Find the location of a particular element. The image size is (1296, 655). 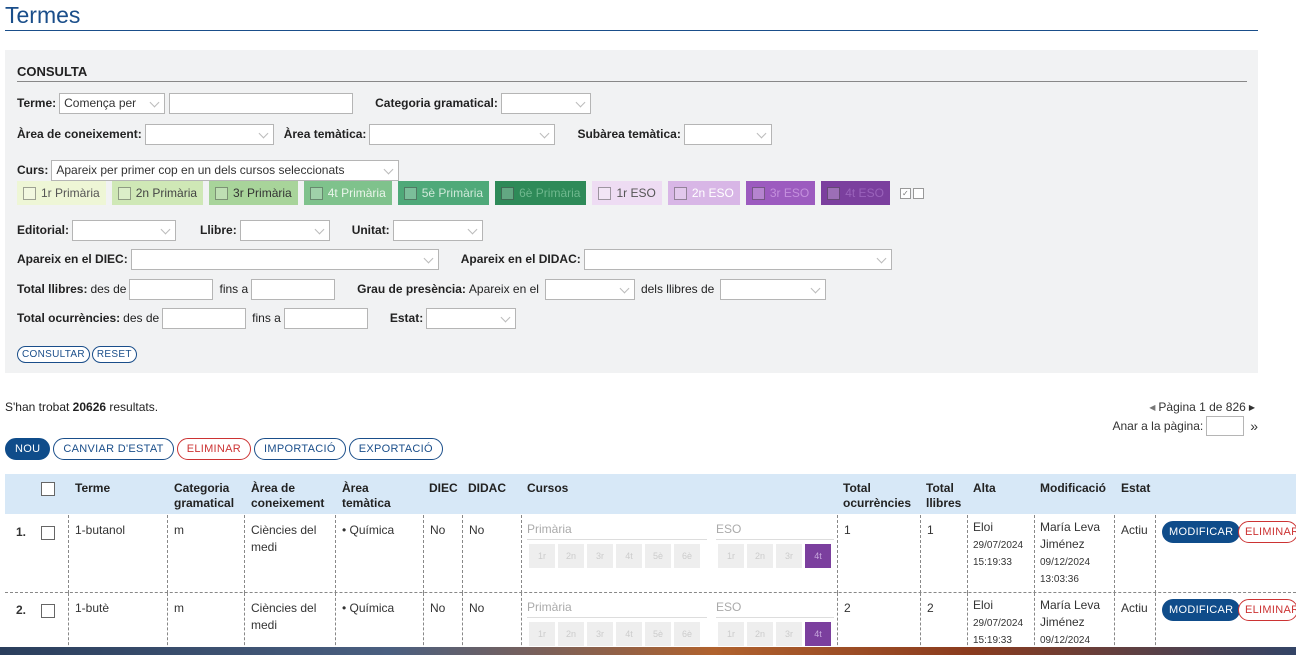

llibres-de-select is located at coordinates (773, 289).